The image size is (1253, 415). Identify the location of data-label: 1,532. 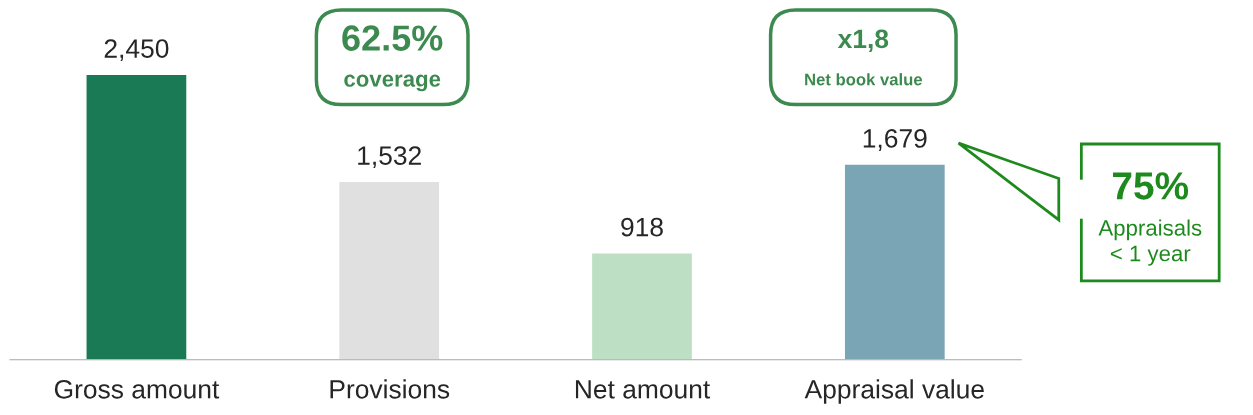
(389, 157).